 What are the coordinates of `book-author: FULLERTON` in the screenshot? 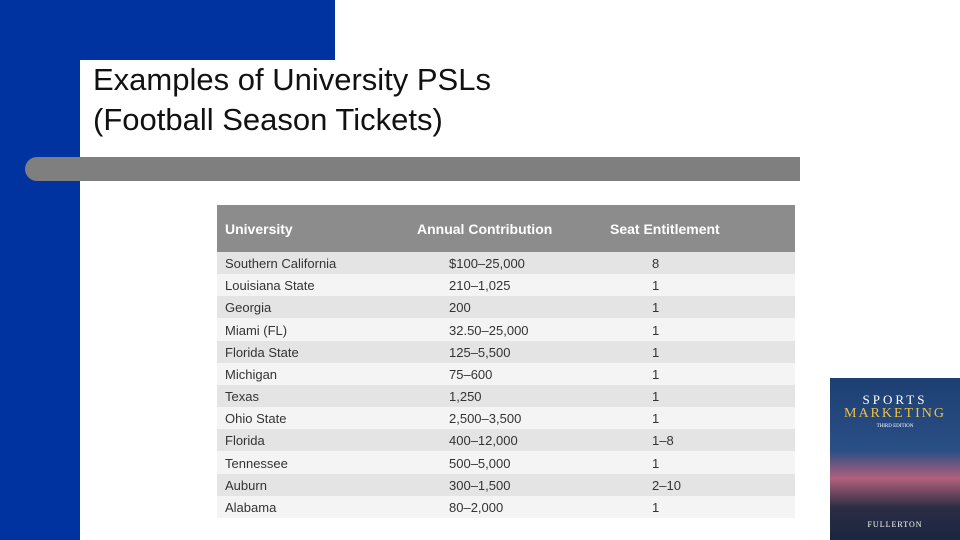 It's located at (895, 524).